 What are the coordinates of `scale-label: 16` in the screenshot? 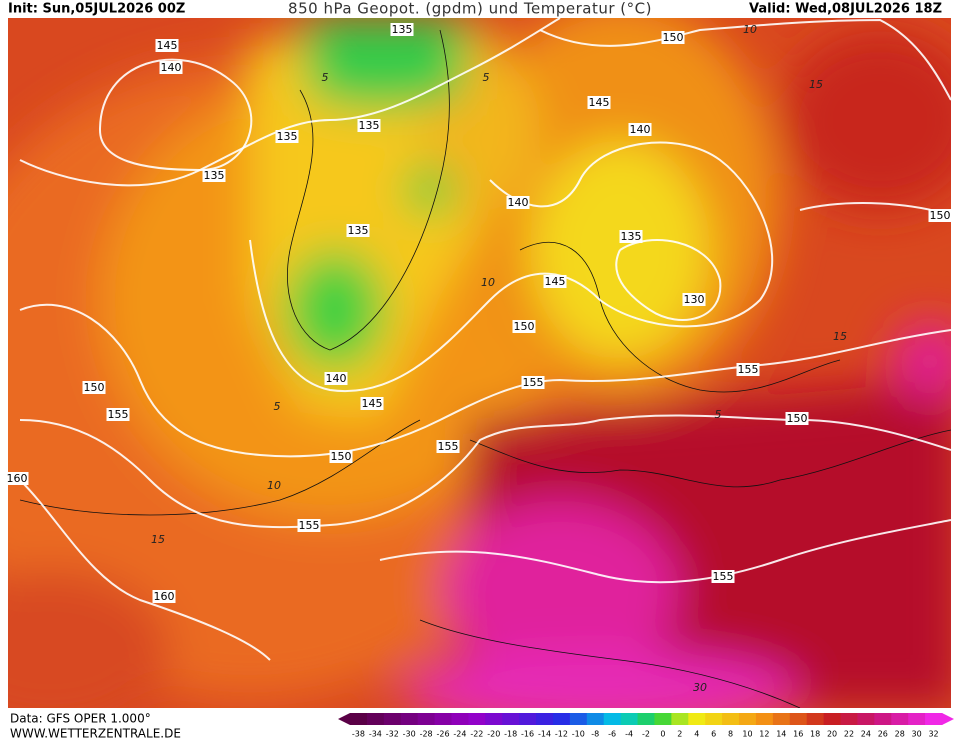 It's located at (798, 734).